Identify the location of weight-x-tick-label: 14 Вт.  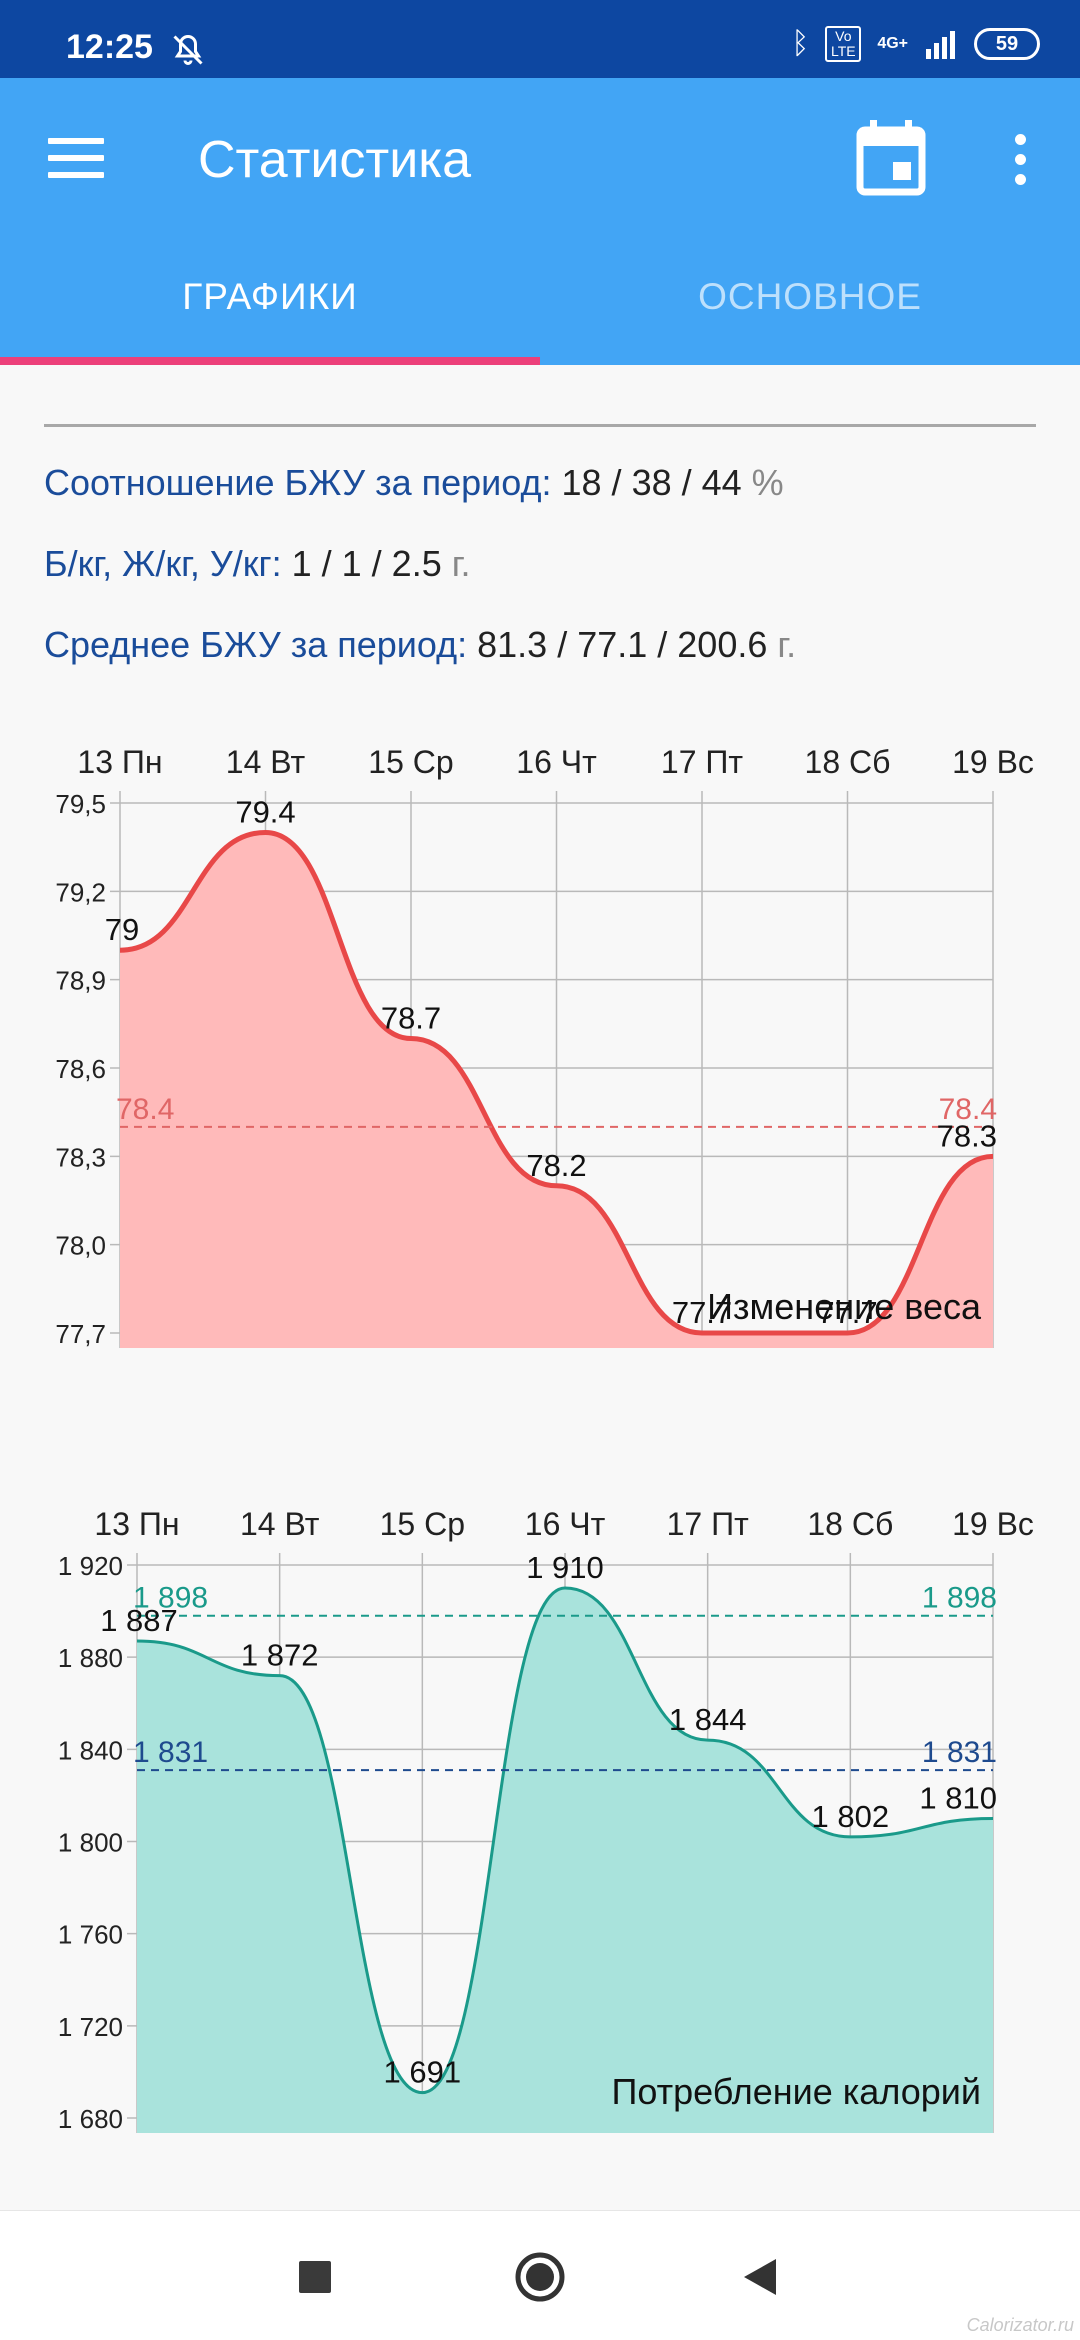
(266, 762).